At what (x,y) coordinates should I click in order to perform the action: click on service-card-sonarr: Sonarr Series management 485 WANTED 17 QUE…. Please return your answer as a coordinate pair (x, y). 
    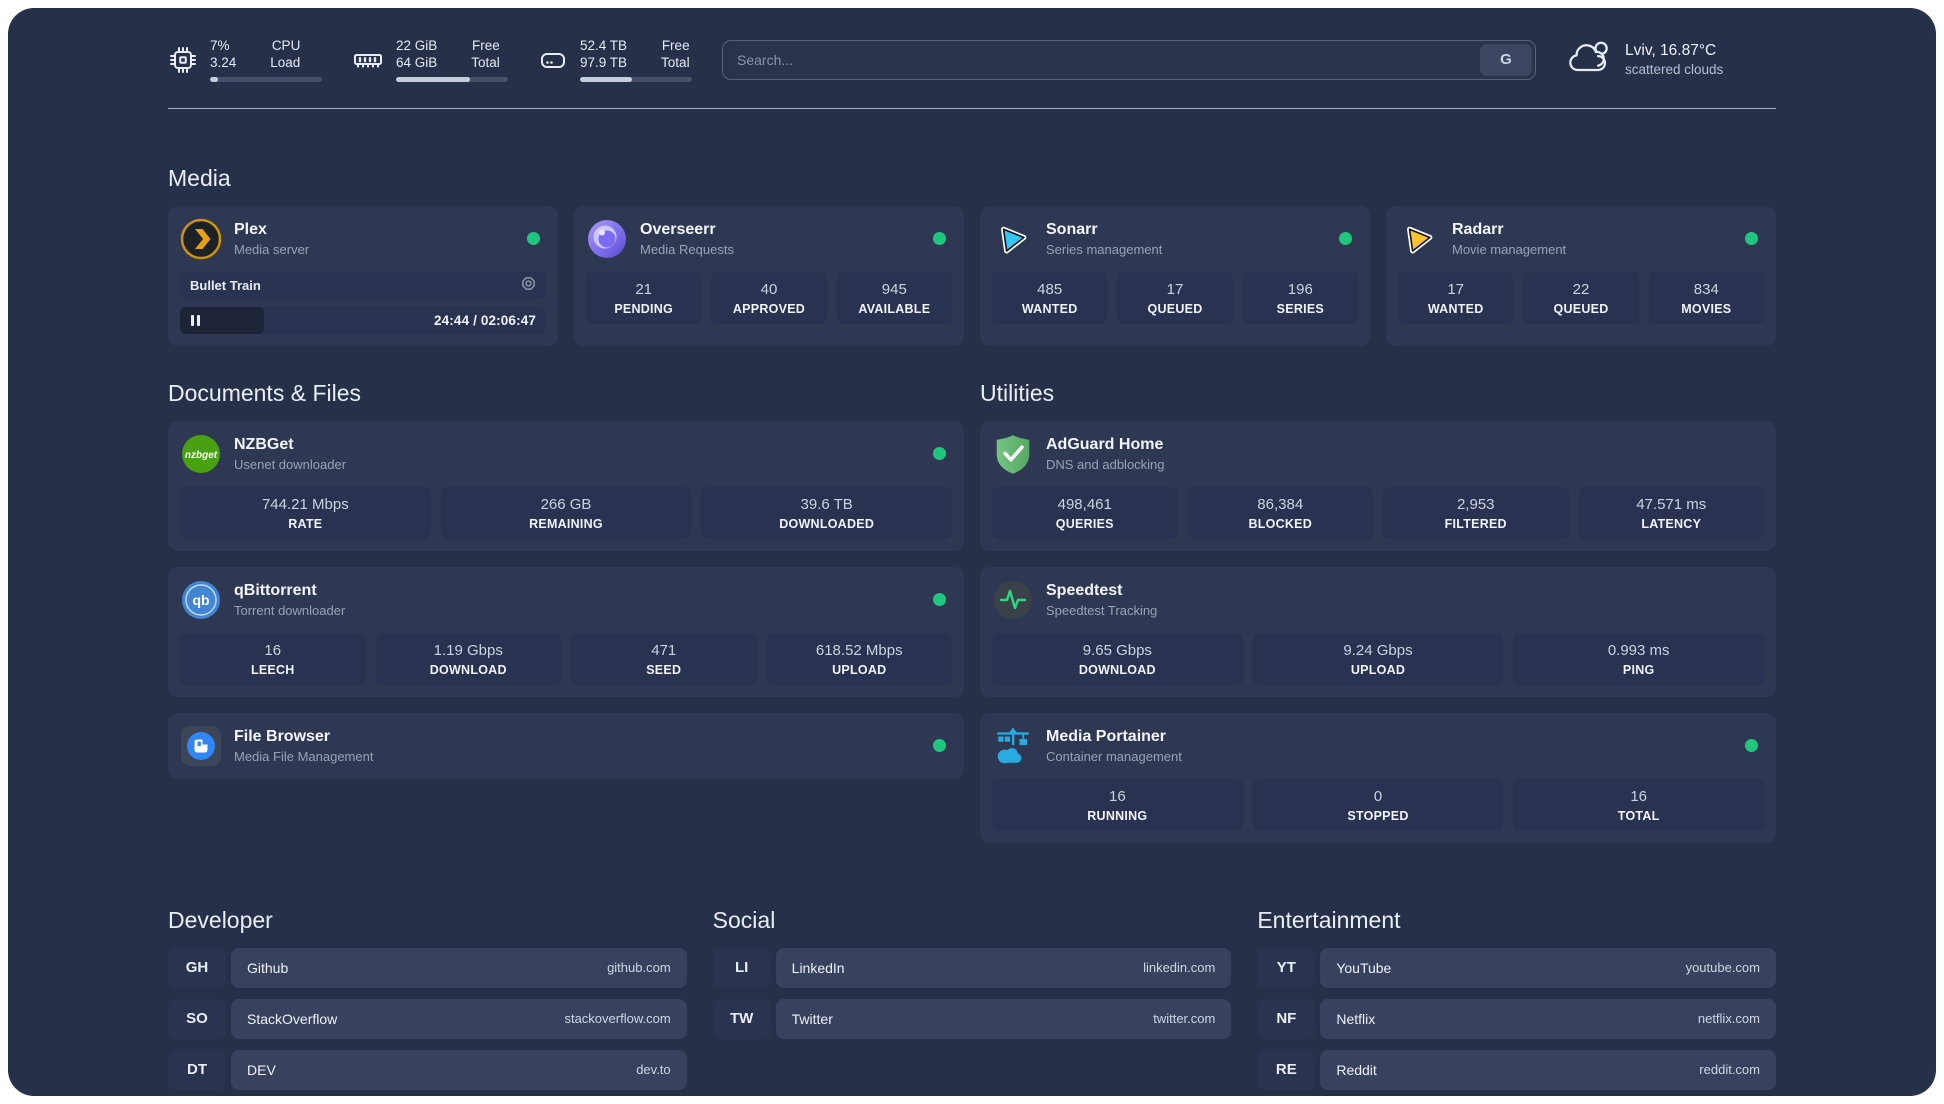
    Looking at the image, I should click on (1175, 275).